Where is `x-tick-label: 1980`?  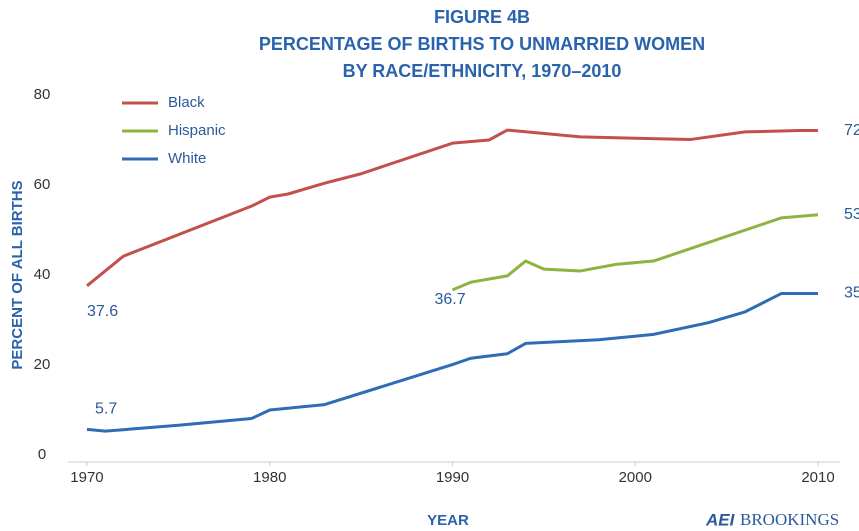
x-tick-label: 1980 is located at coordinates (269, 477).